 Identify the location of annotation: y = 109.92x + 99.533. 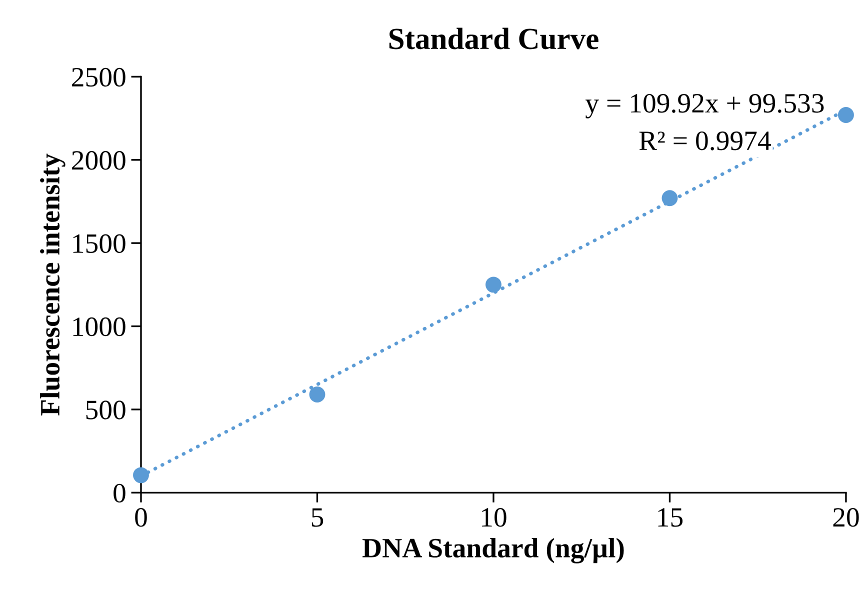
(704, 106).